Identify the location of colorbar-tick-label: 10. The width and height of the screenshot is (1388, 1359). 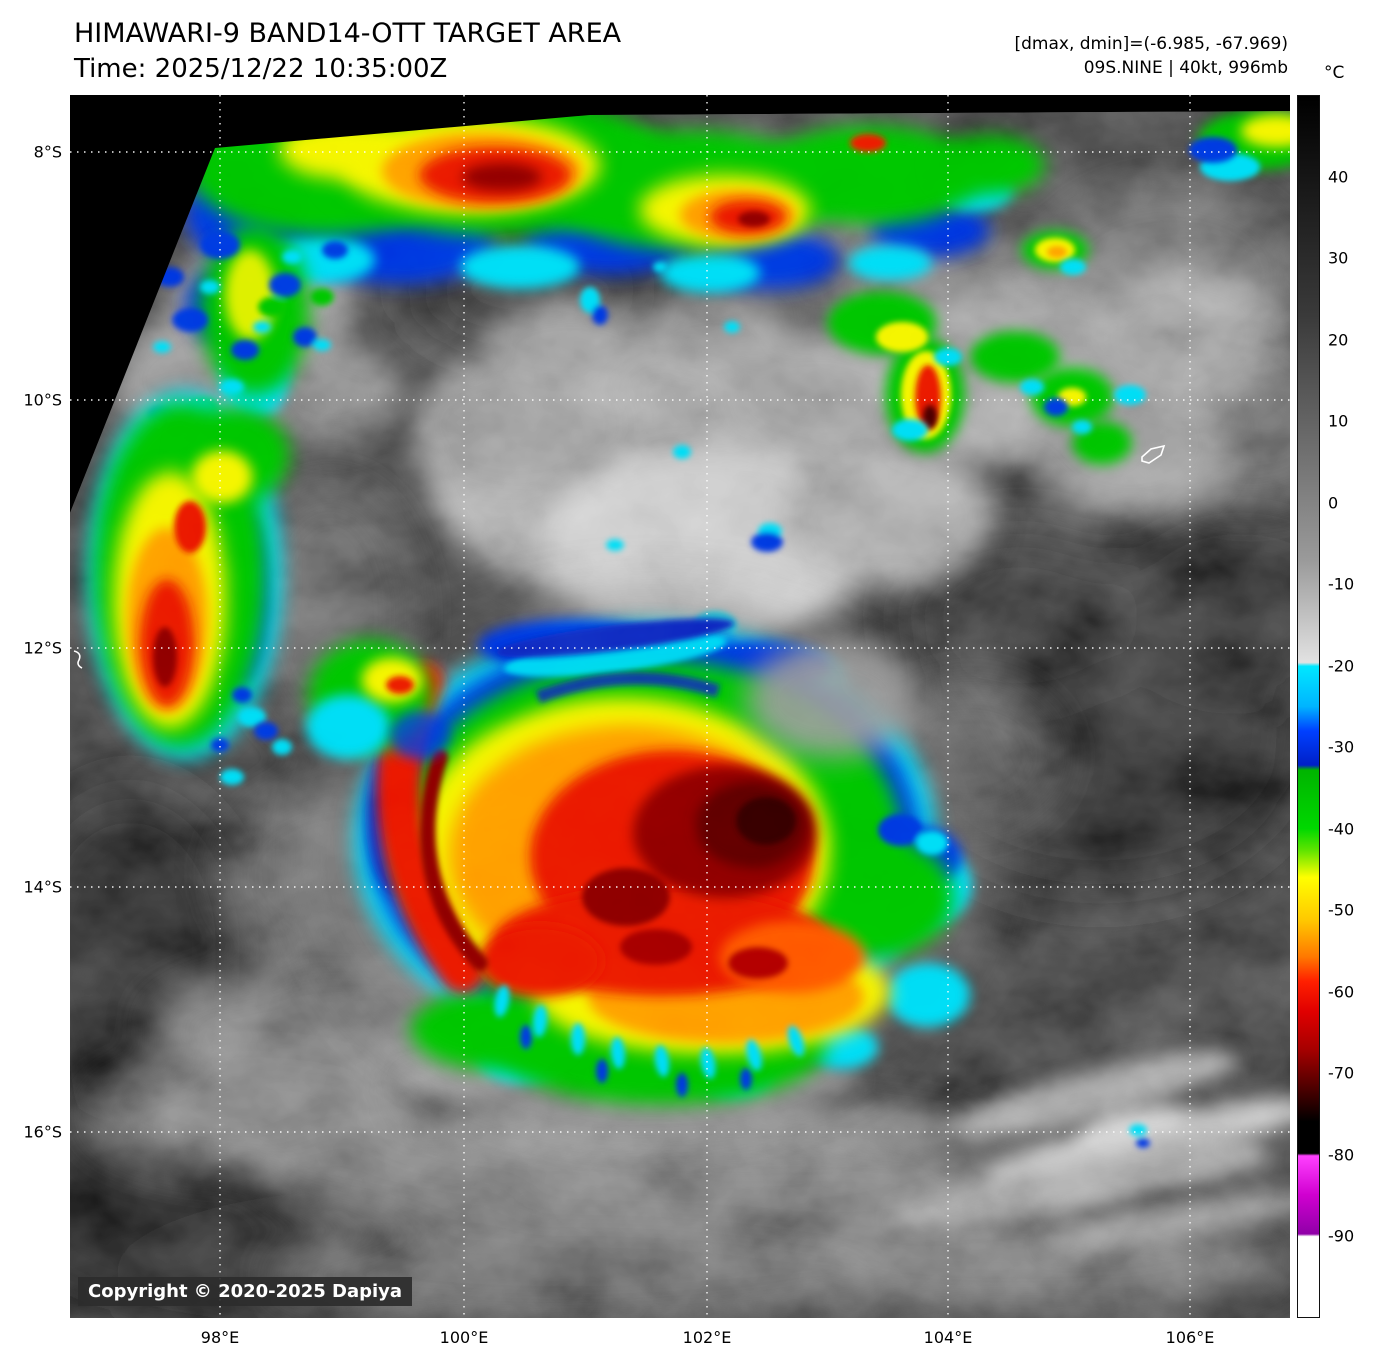
(1338, 421).